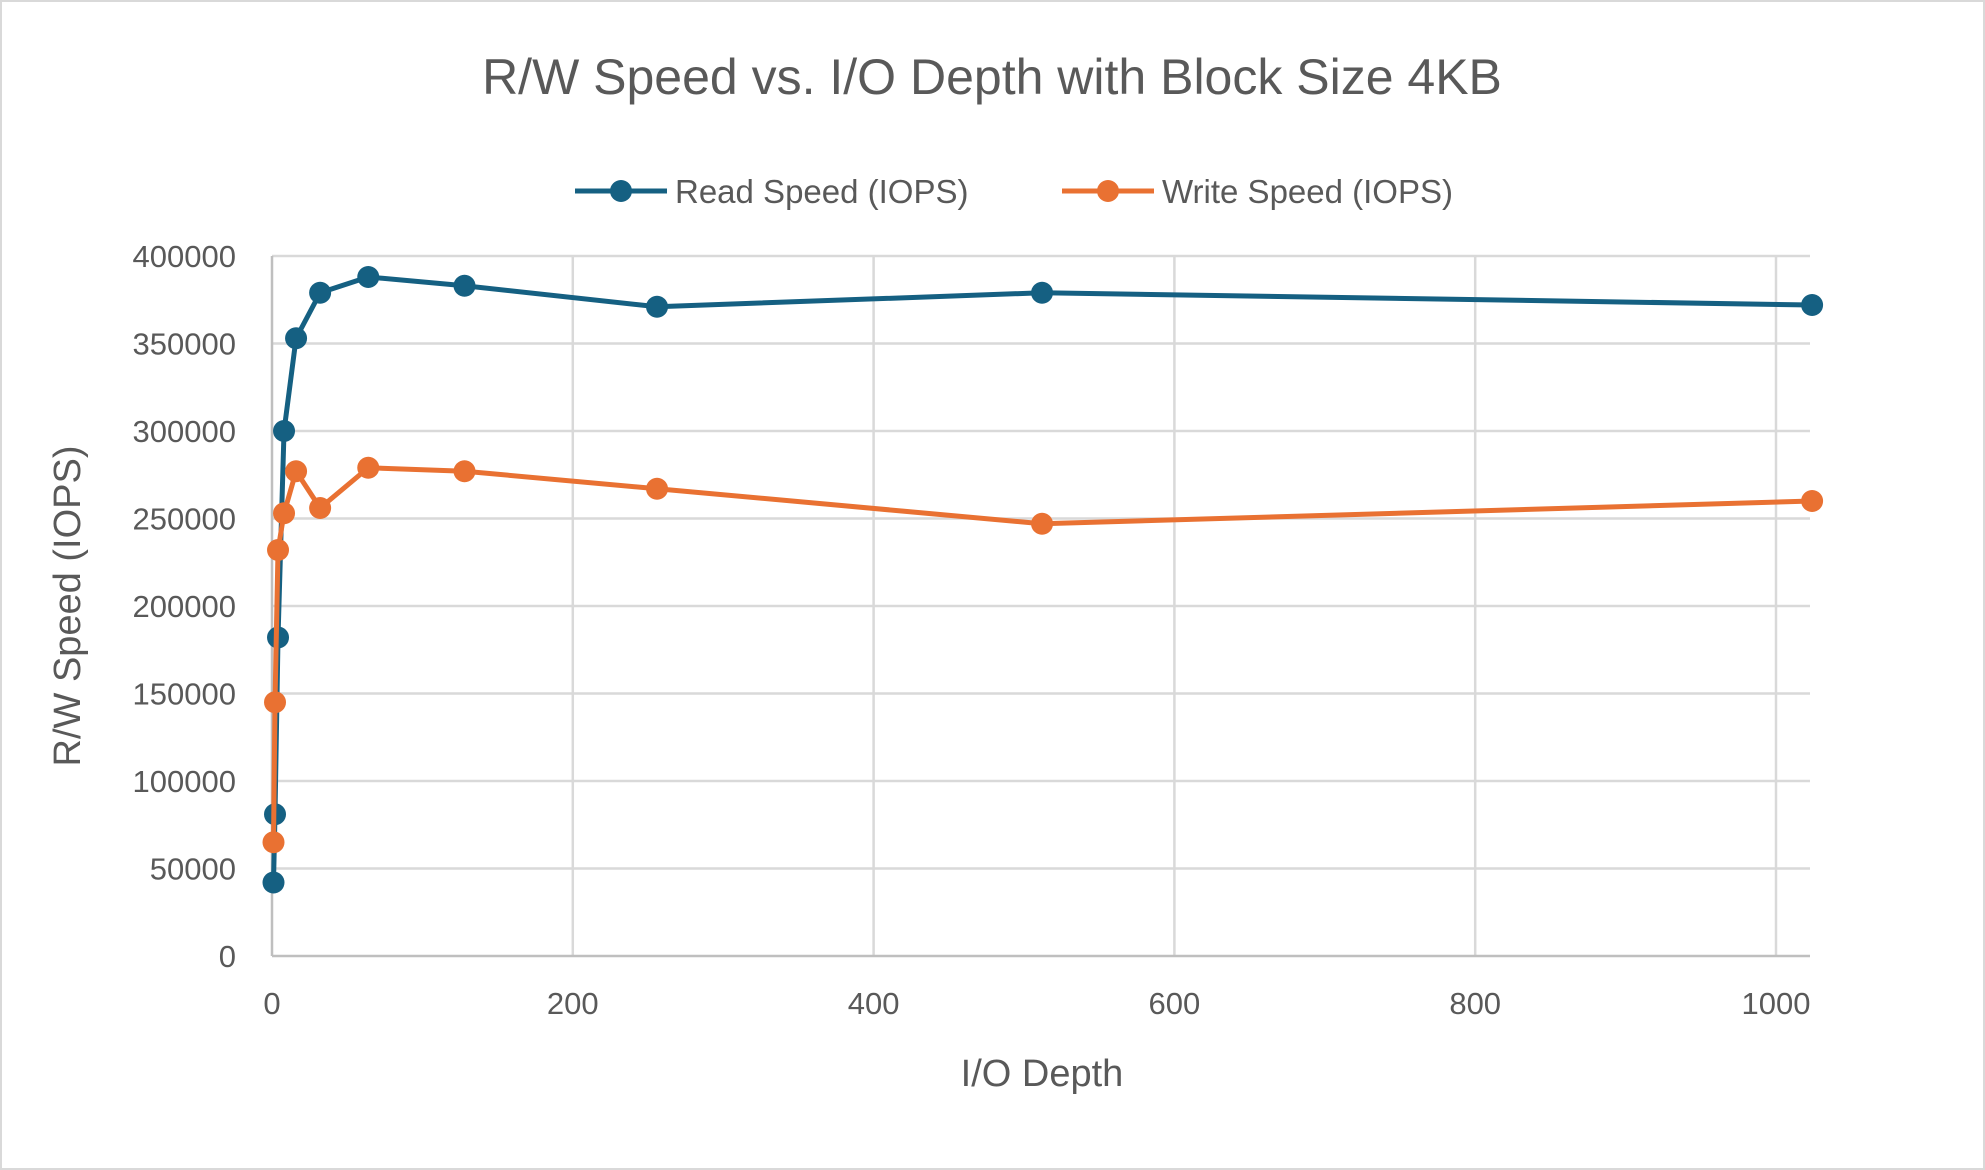  Describe the element at coordinates (1175, 1003) in the screenshot. I see `x-tick-label: 600` at that location.